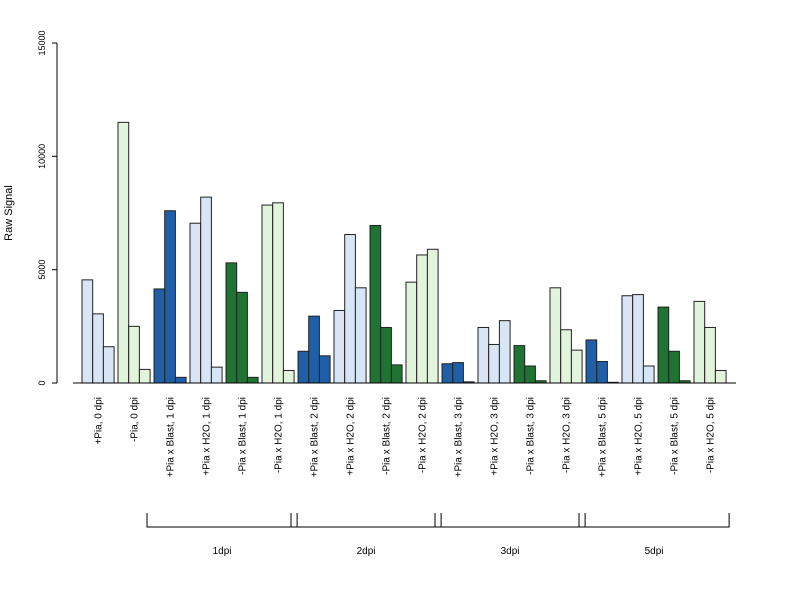 The image size is (800, 600). Describe the element at coordinates (42, 42) in the screenshot. I see `y-tick-label: 15000` at that location.